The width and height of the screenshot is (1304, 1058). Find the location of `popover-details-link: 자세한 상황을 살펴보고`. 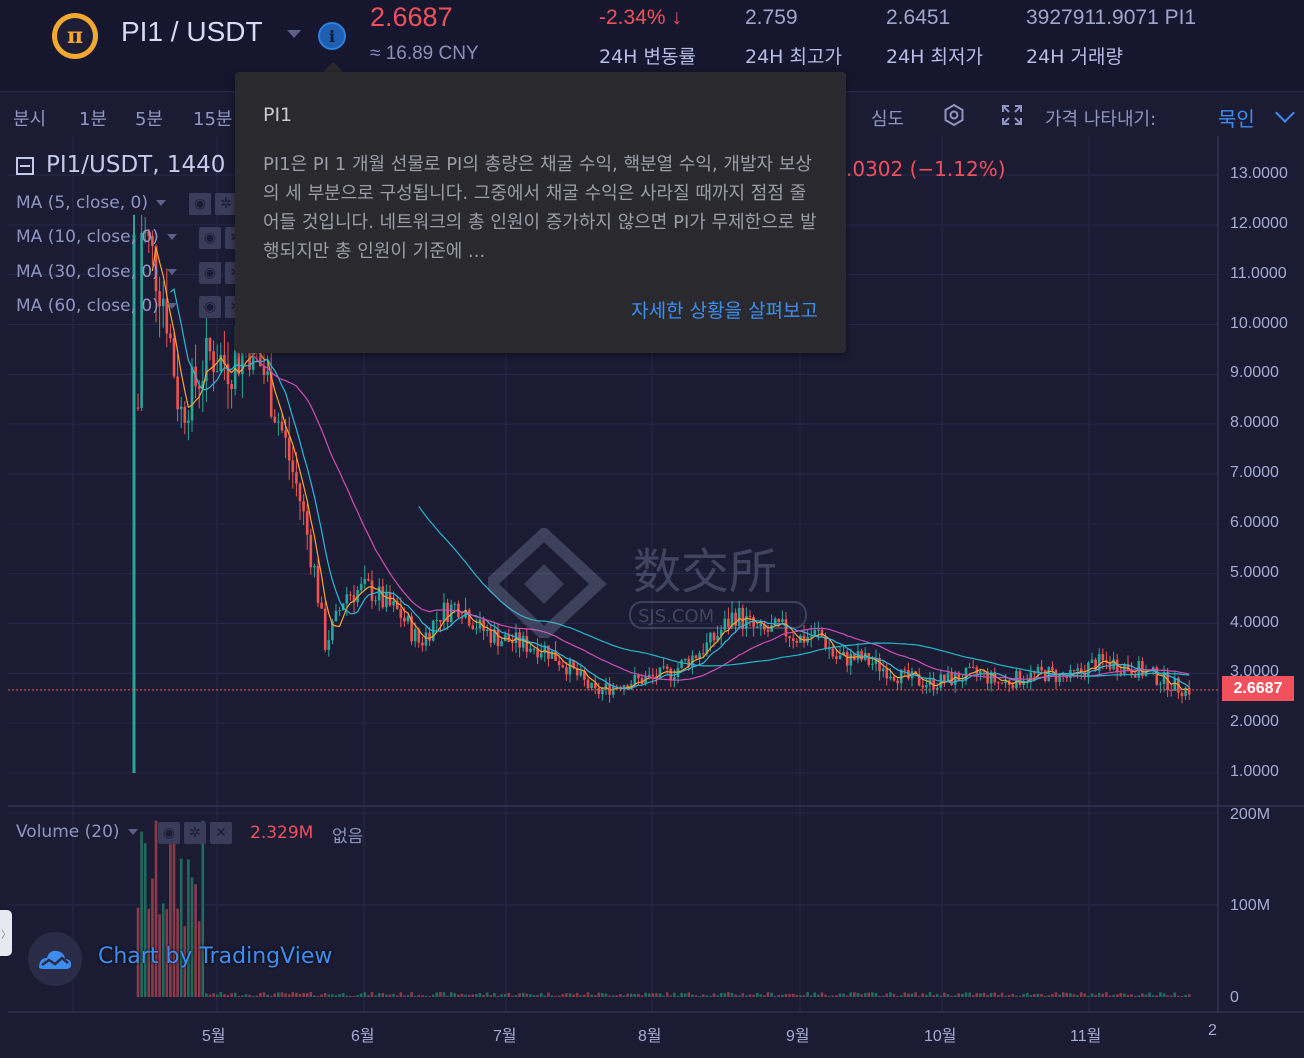

popover-details-link: 자세한 상황을 살펴보고 is located at coordinates (724, 311).